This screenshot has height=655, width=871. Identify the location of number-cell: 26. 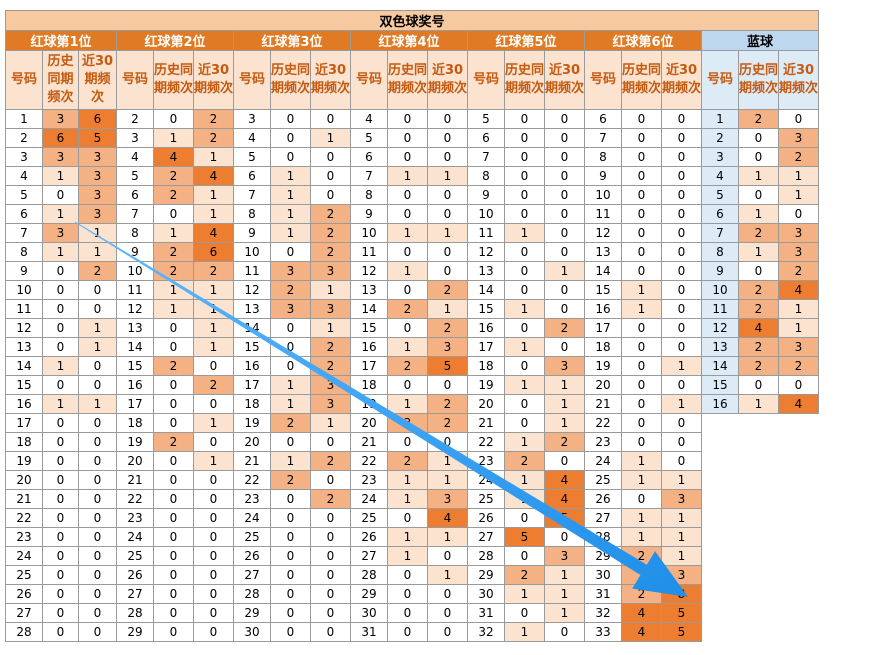
(135, 575).